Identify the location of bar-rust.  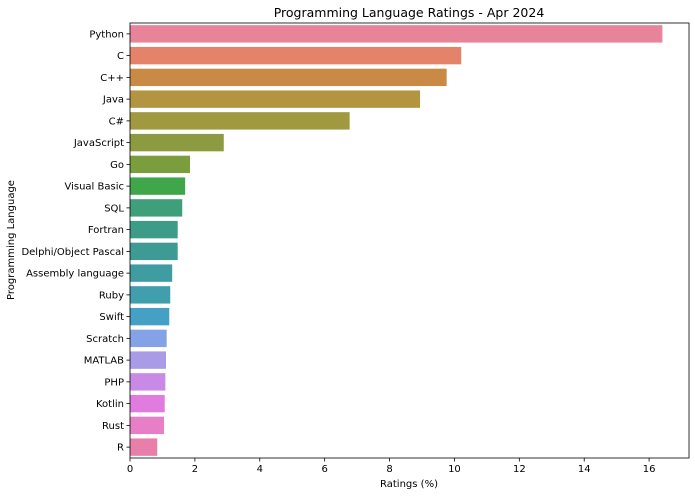
(147, 425).